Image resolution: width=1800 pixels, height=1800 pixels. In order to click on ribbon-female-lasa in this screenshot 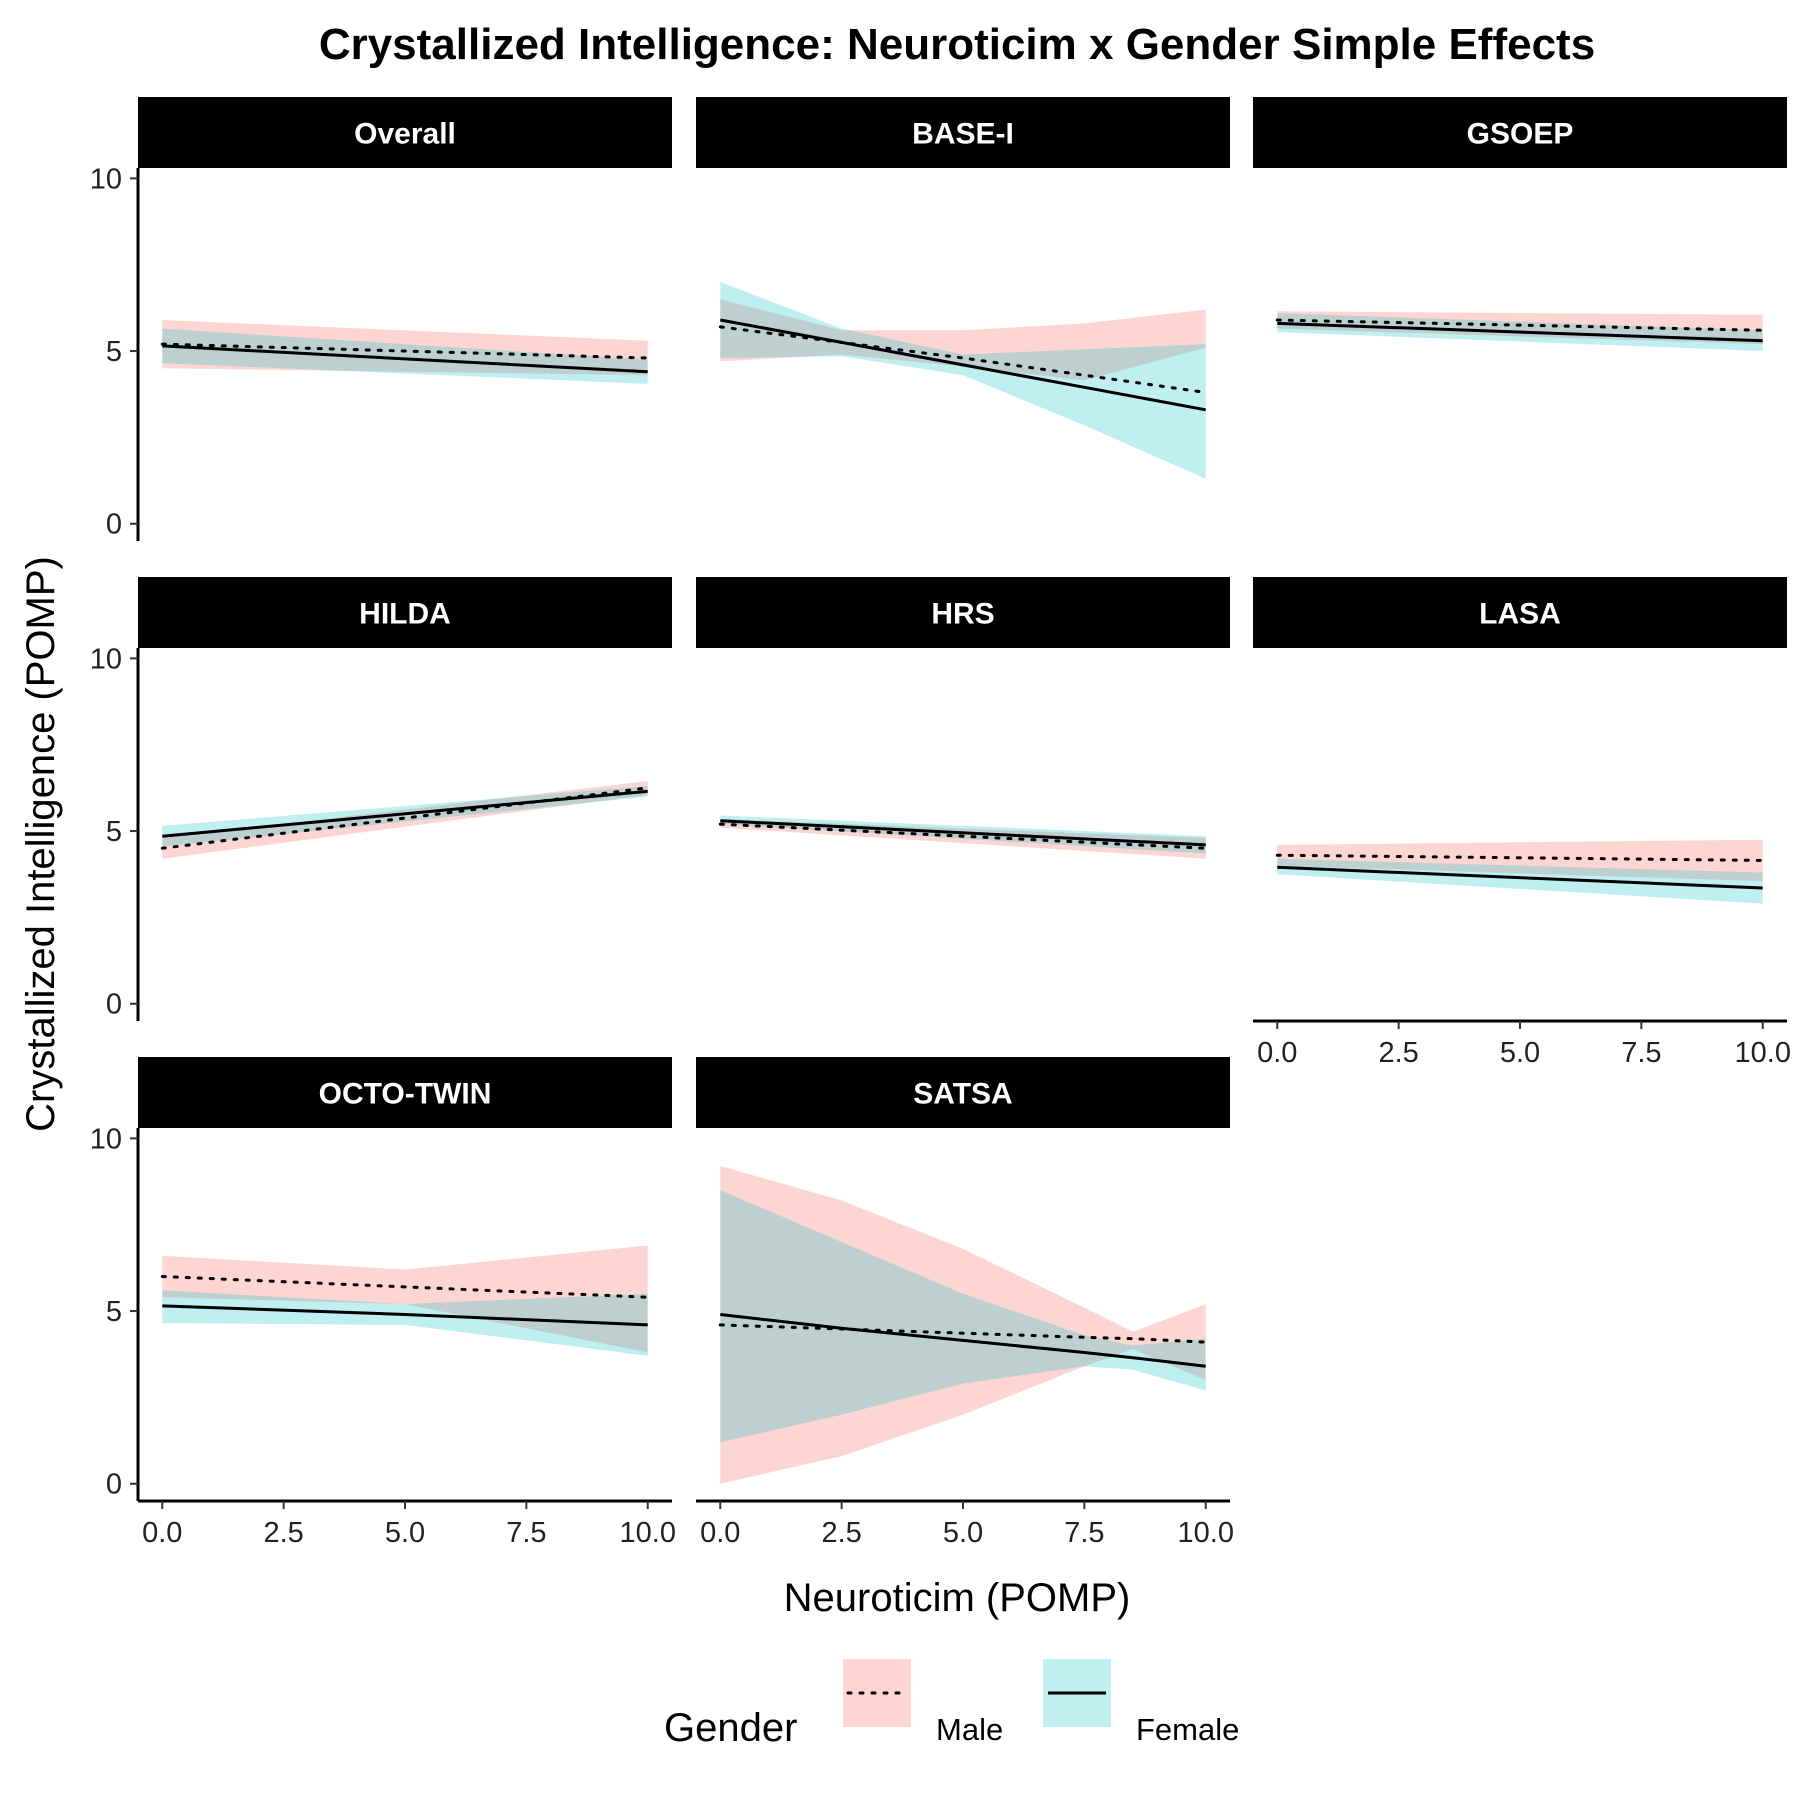, I will do `click(1520, 881)`.